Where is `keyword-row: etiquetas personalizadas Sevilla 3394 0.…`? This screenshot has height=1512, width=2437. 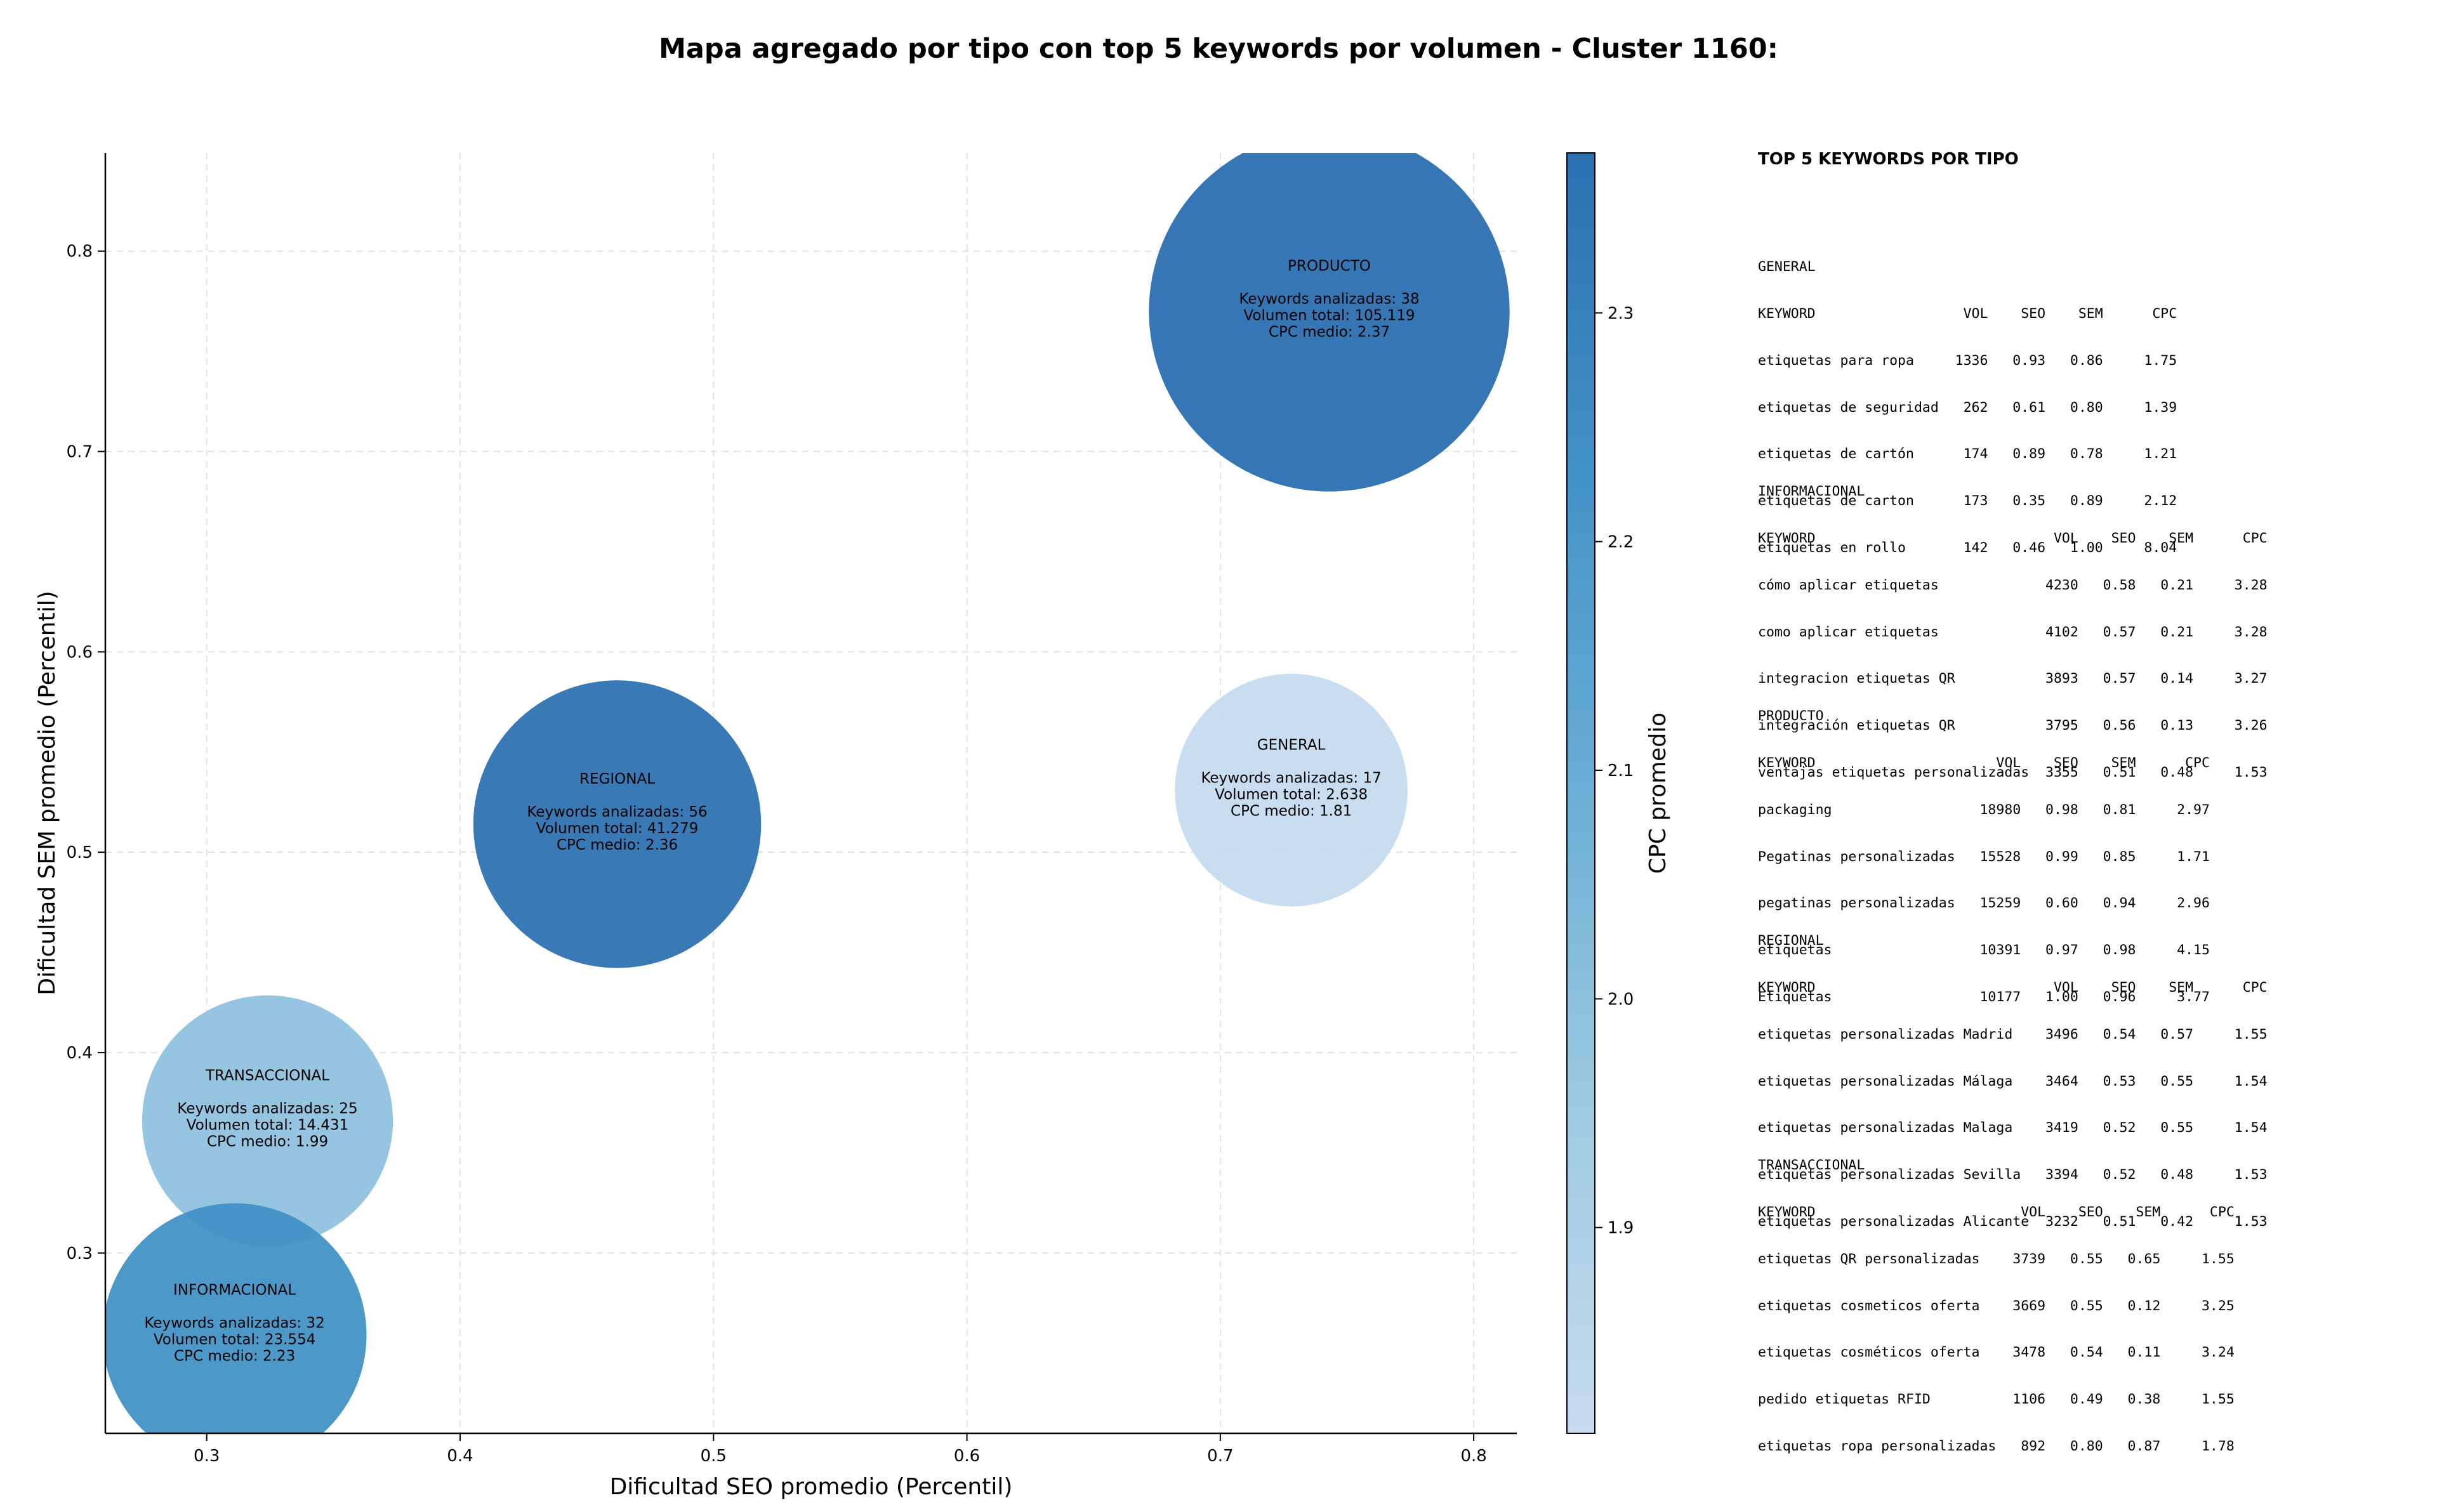
keyword-row: etiquetas personalizadas Sevilla 3394 0.… is located at coordinates (2013, 1175).